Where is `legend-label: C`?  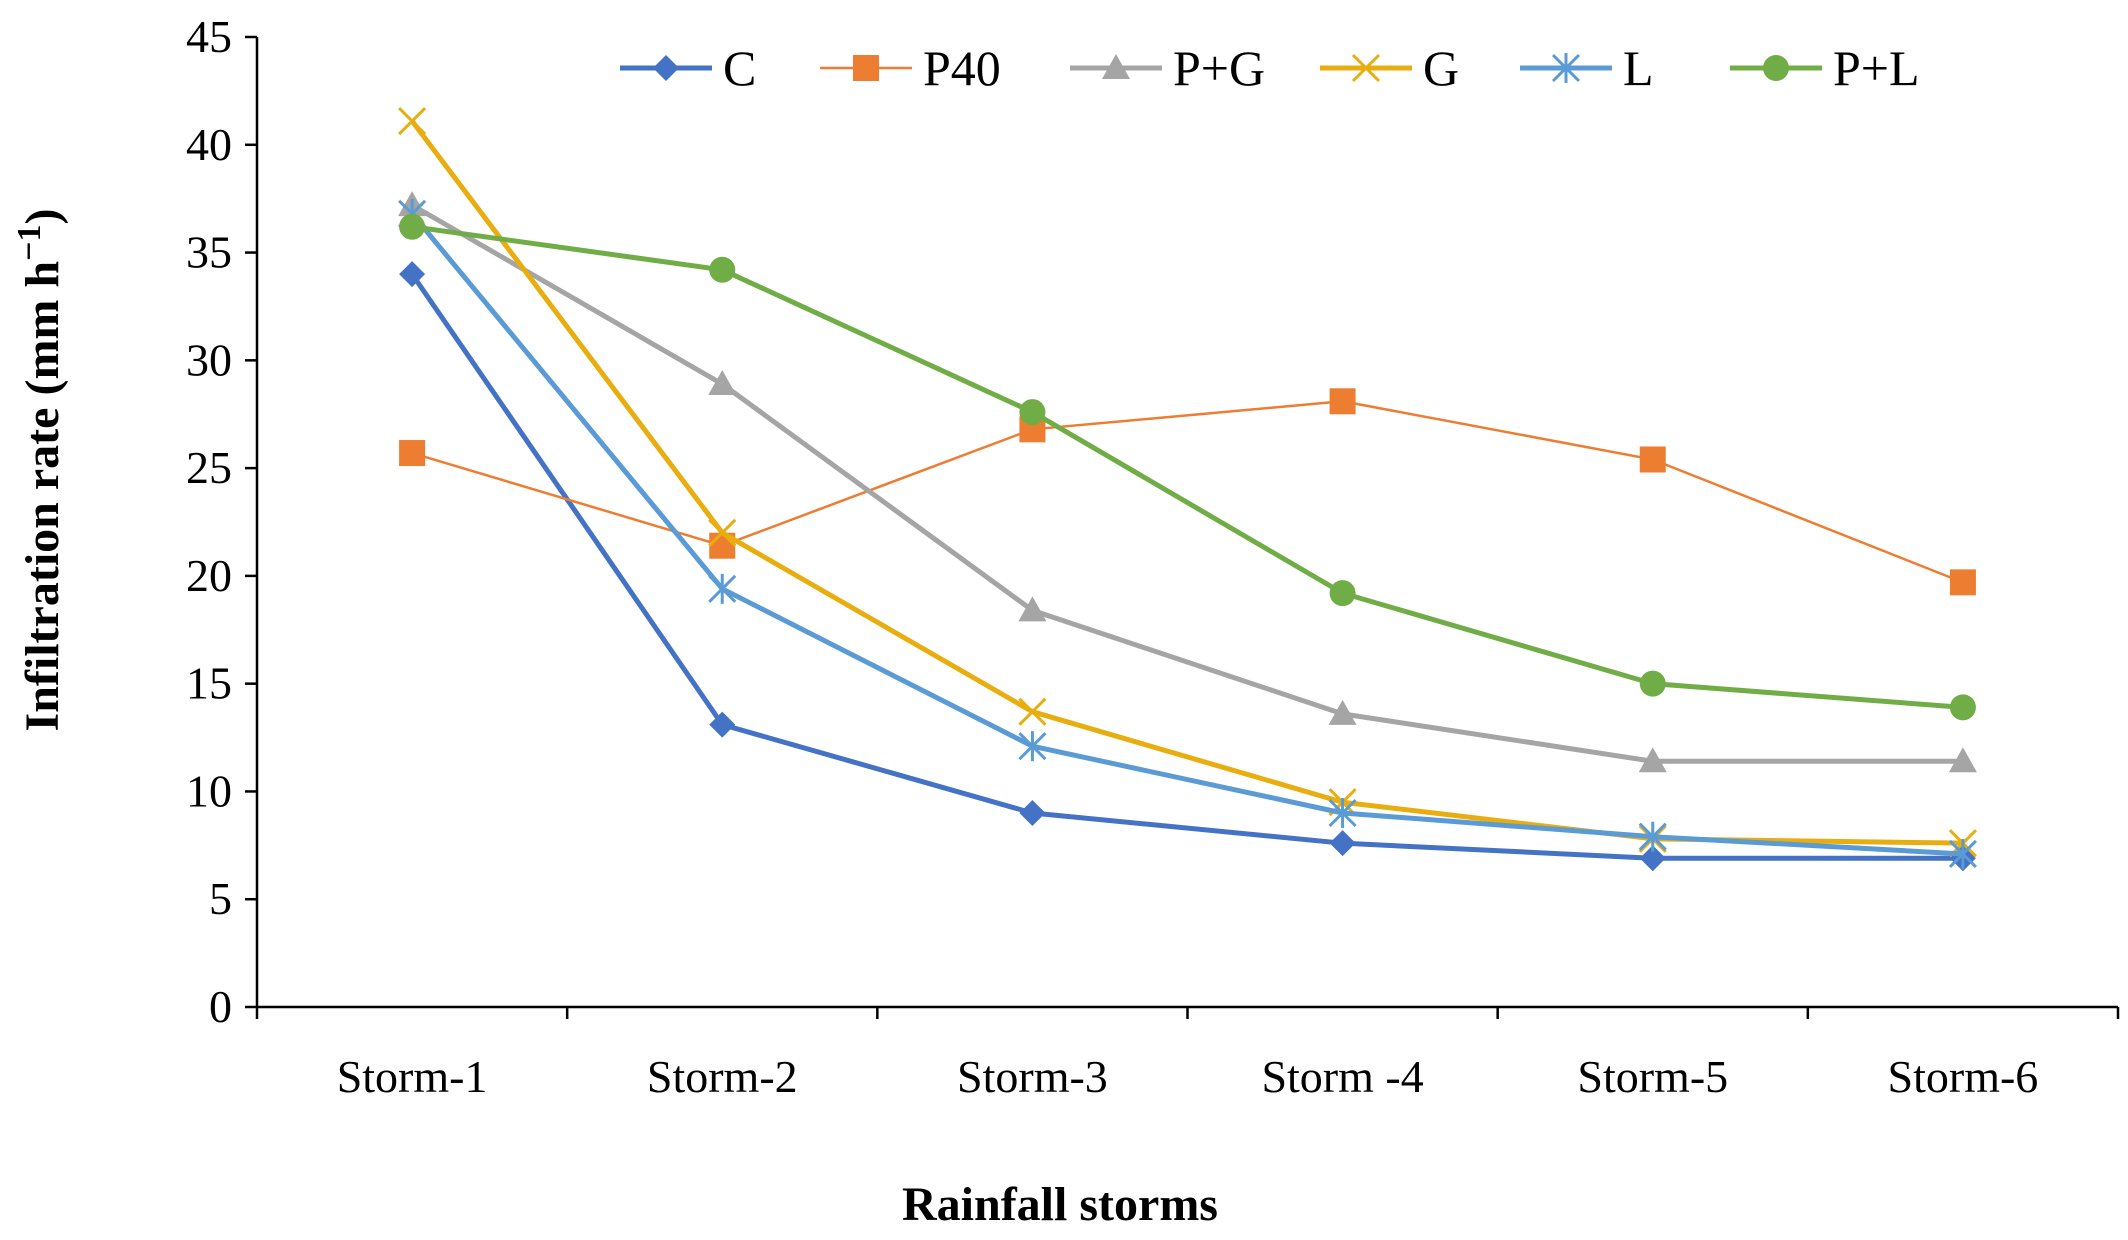 legend-label: C is located at coordinates (739, 68).